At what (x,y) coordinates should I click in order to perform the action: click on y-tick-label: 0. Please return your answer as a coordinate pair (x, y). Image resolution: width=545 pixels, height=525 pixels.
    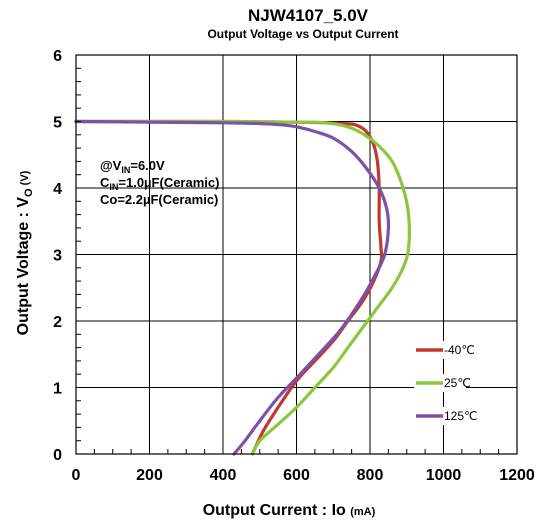
    Looking at the image, I should click on (57, 455).